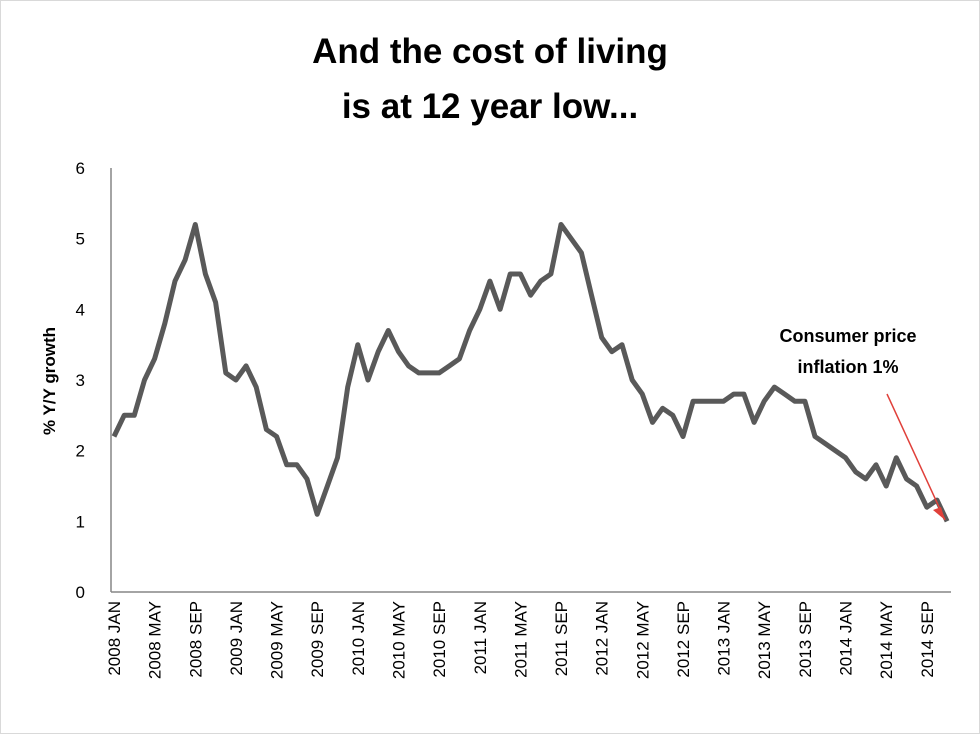 The image size is (980, 734). What do you see at coordinates (398, 640) in the screenshot?
I see `x-tick-label: 2010 MAY` at bounding box center [398, 640].